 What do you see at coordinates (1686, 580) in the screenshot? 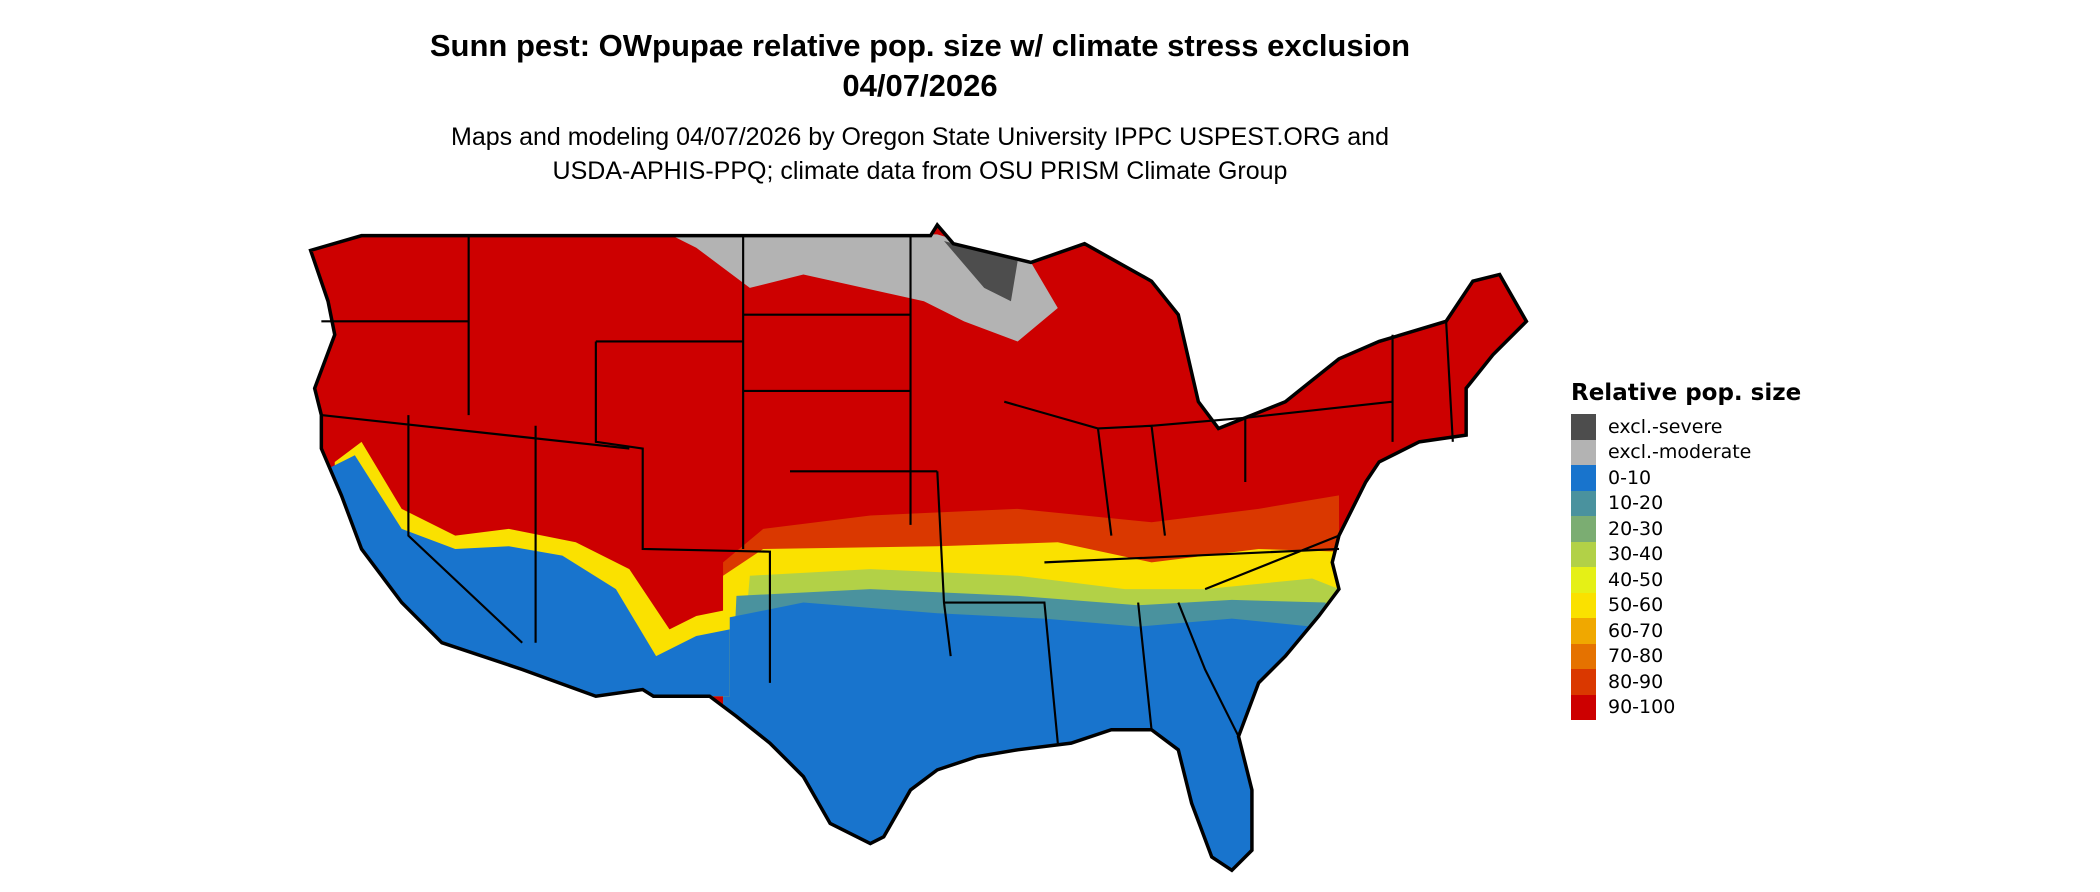
I see `legend-item: 40-50` at bounding box center [1686, 580].